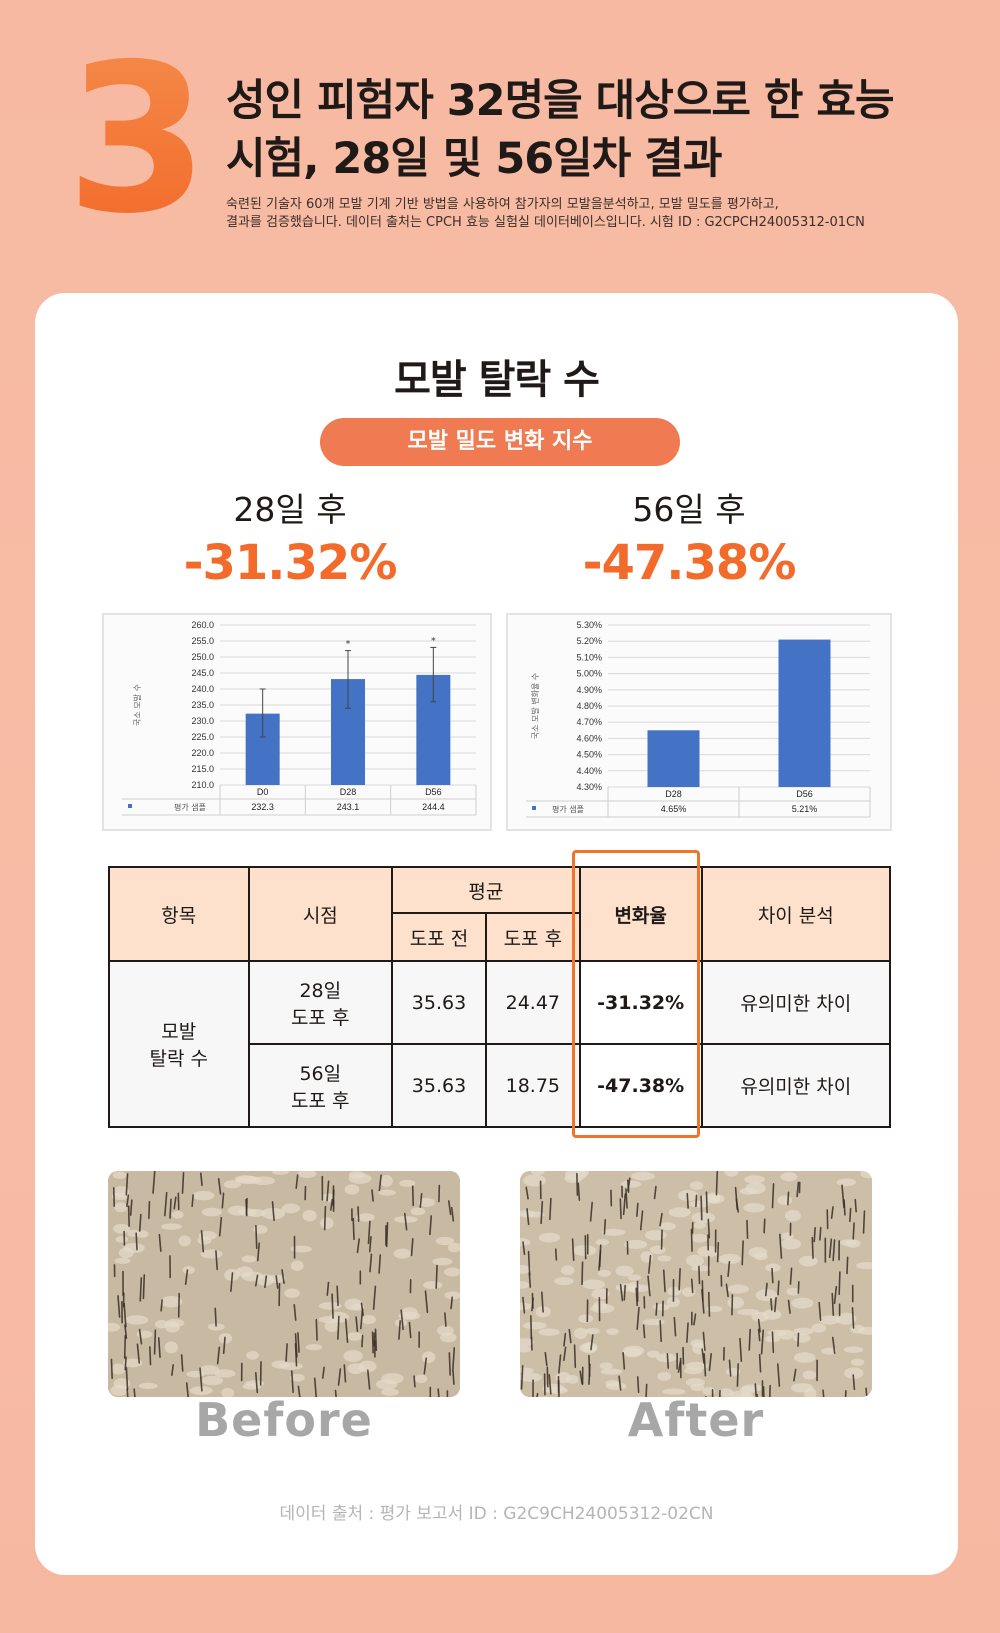 The image size is (1000, 1633). Describe the element at coordinates (439, 937) in the screenshot. I see `header-before: 도포 전` at that location.